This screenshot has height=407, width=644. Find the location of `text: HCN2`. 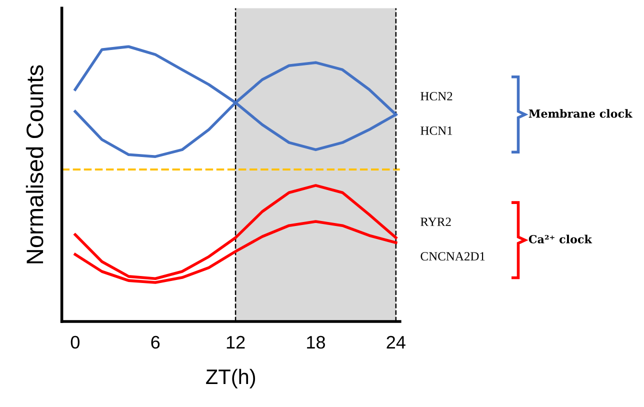

text: HCN2 is located at coordinates (436, 96).